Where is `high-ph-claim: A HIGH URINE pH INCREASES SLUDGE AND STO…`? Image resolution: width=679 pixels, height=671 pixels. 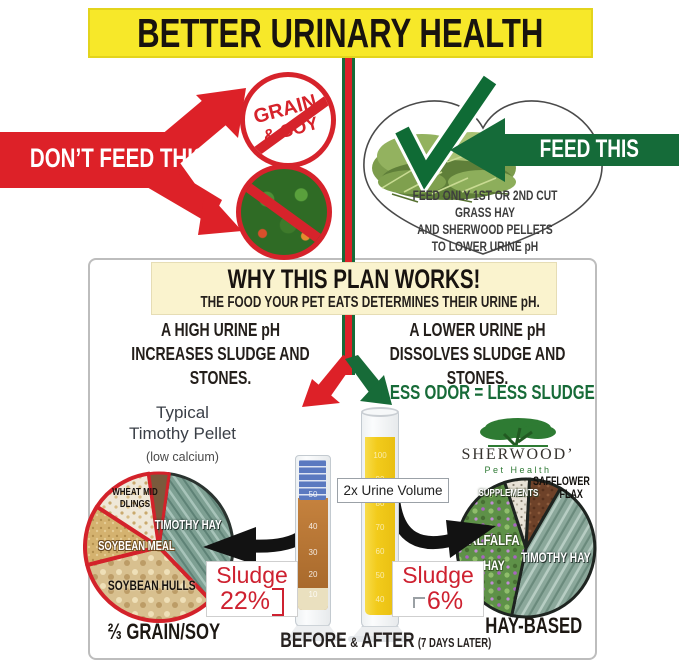 high-ph-claim: A HIGH URINE pH INCREASES SLUDGE AND STO… is located at coordinates (220, 353).